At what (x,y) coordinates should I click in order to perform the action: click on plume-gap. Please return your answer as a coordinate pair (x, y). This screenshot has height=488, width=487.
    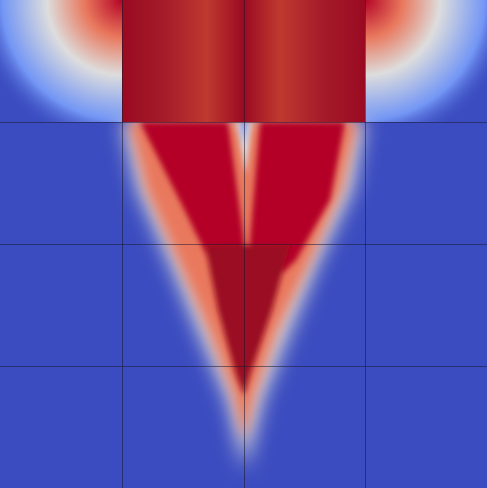
    Looking at the image, I should click on (244, 148).